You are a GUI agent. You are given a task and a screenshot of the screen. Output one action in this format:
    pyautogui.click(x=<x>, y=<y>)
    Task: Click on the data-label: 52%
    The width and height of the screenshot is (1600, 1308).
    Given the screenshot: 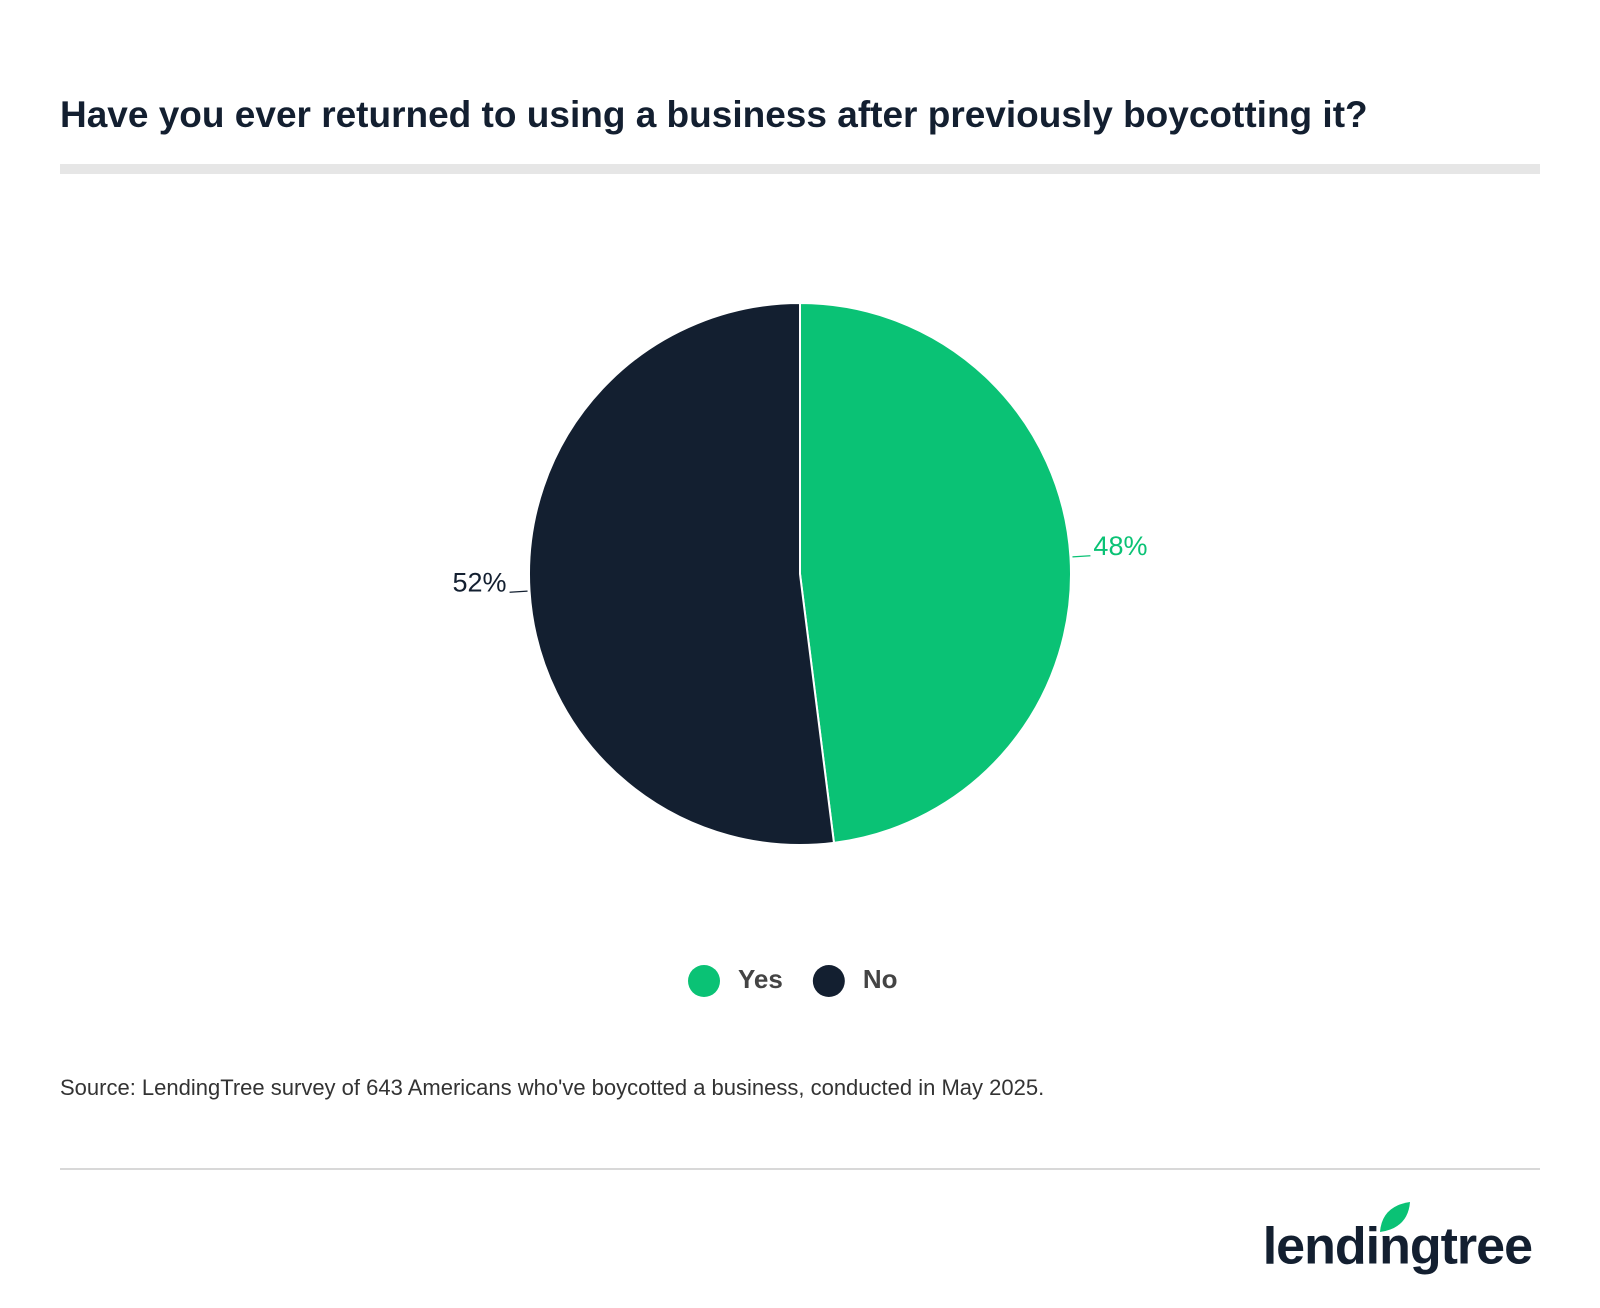 What is the action you would take?
    pyautogui.click(x=480, y=582)
    